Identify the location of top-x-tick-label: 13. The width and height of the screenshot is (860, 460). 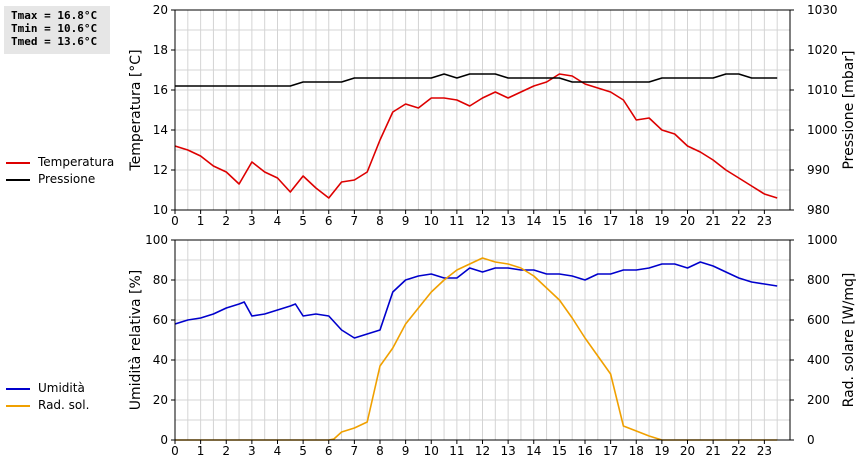
(507, 221).